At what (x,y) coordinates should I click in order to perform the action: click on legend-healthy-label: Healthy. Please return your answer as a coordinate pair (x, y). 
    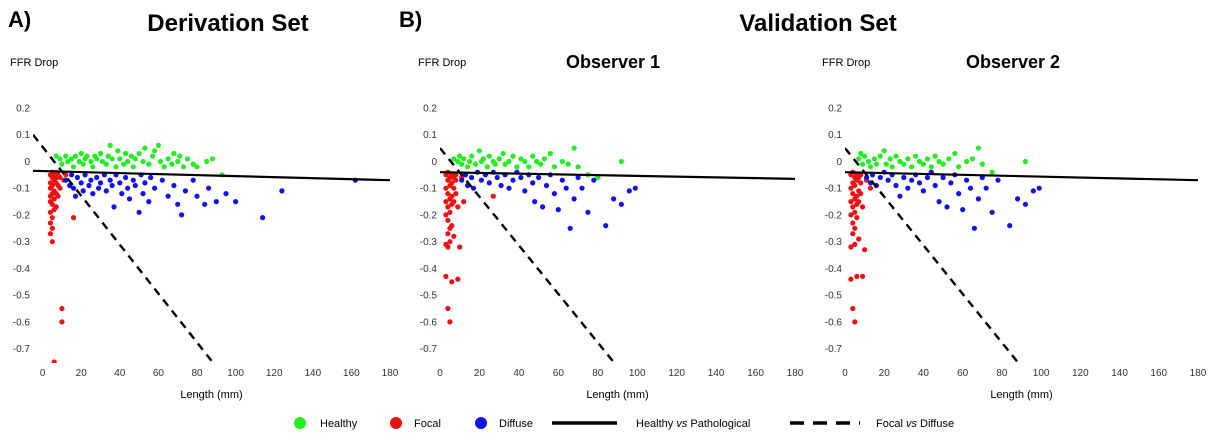
    Looking at the image, I should click on (339, 424).